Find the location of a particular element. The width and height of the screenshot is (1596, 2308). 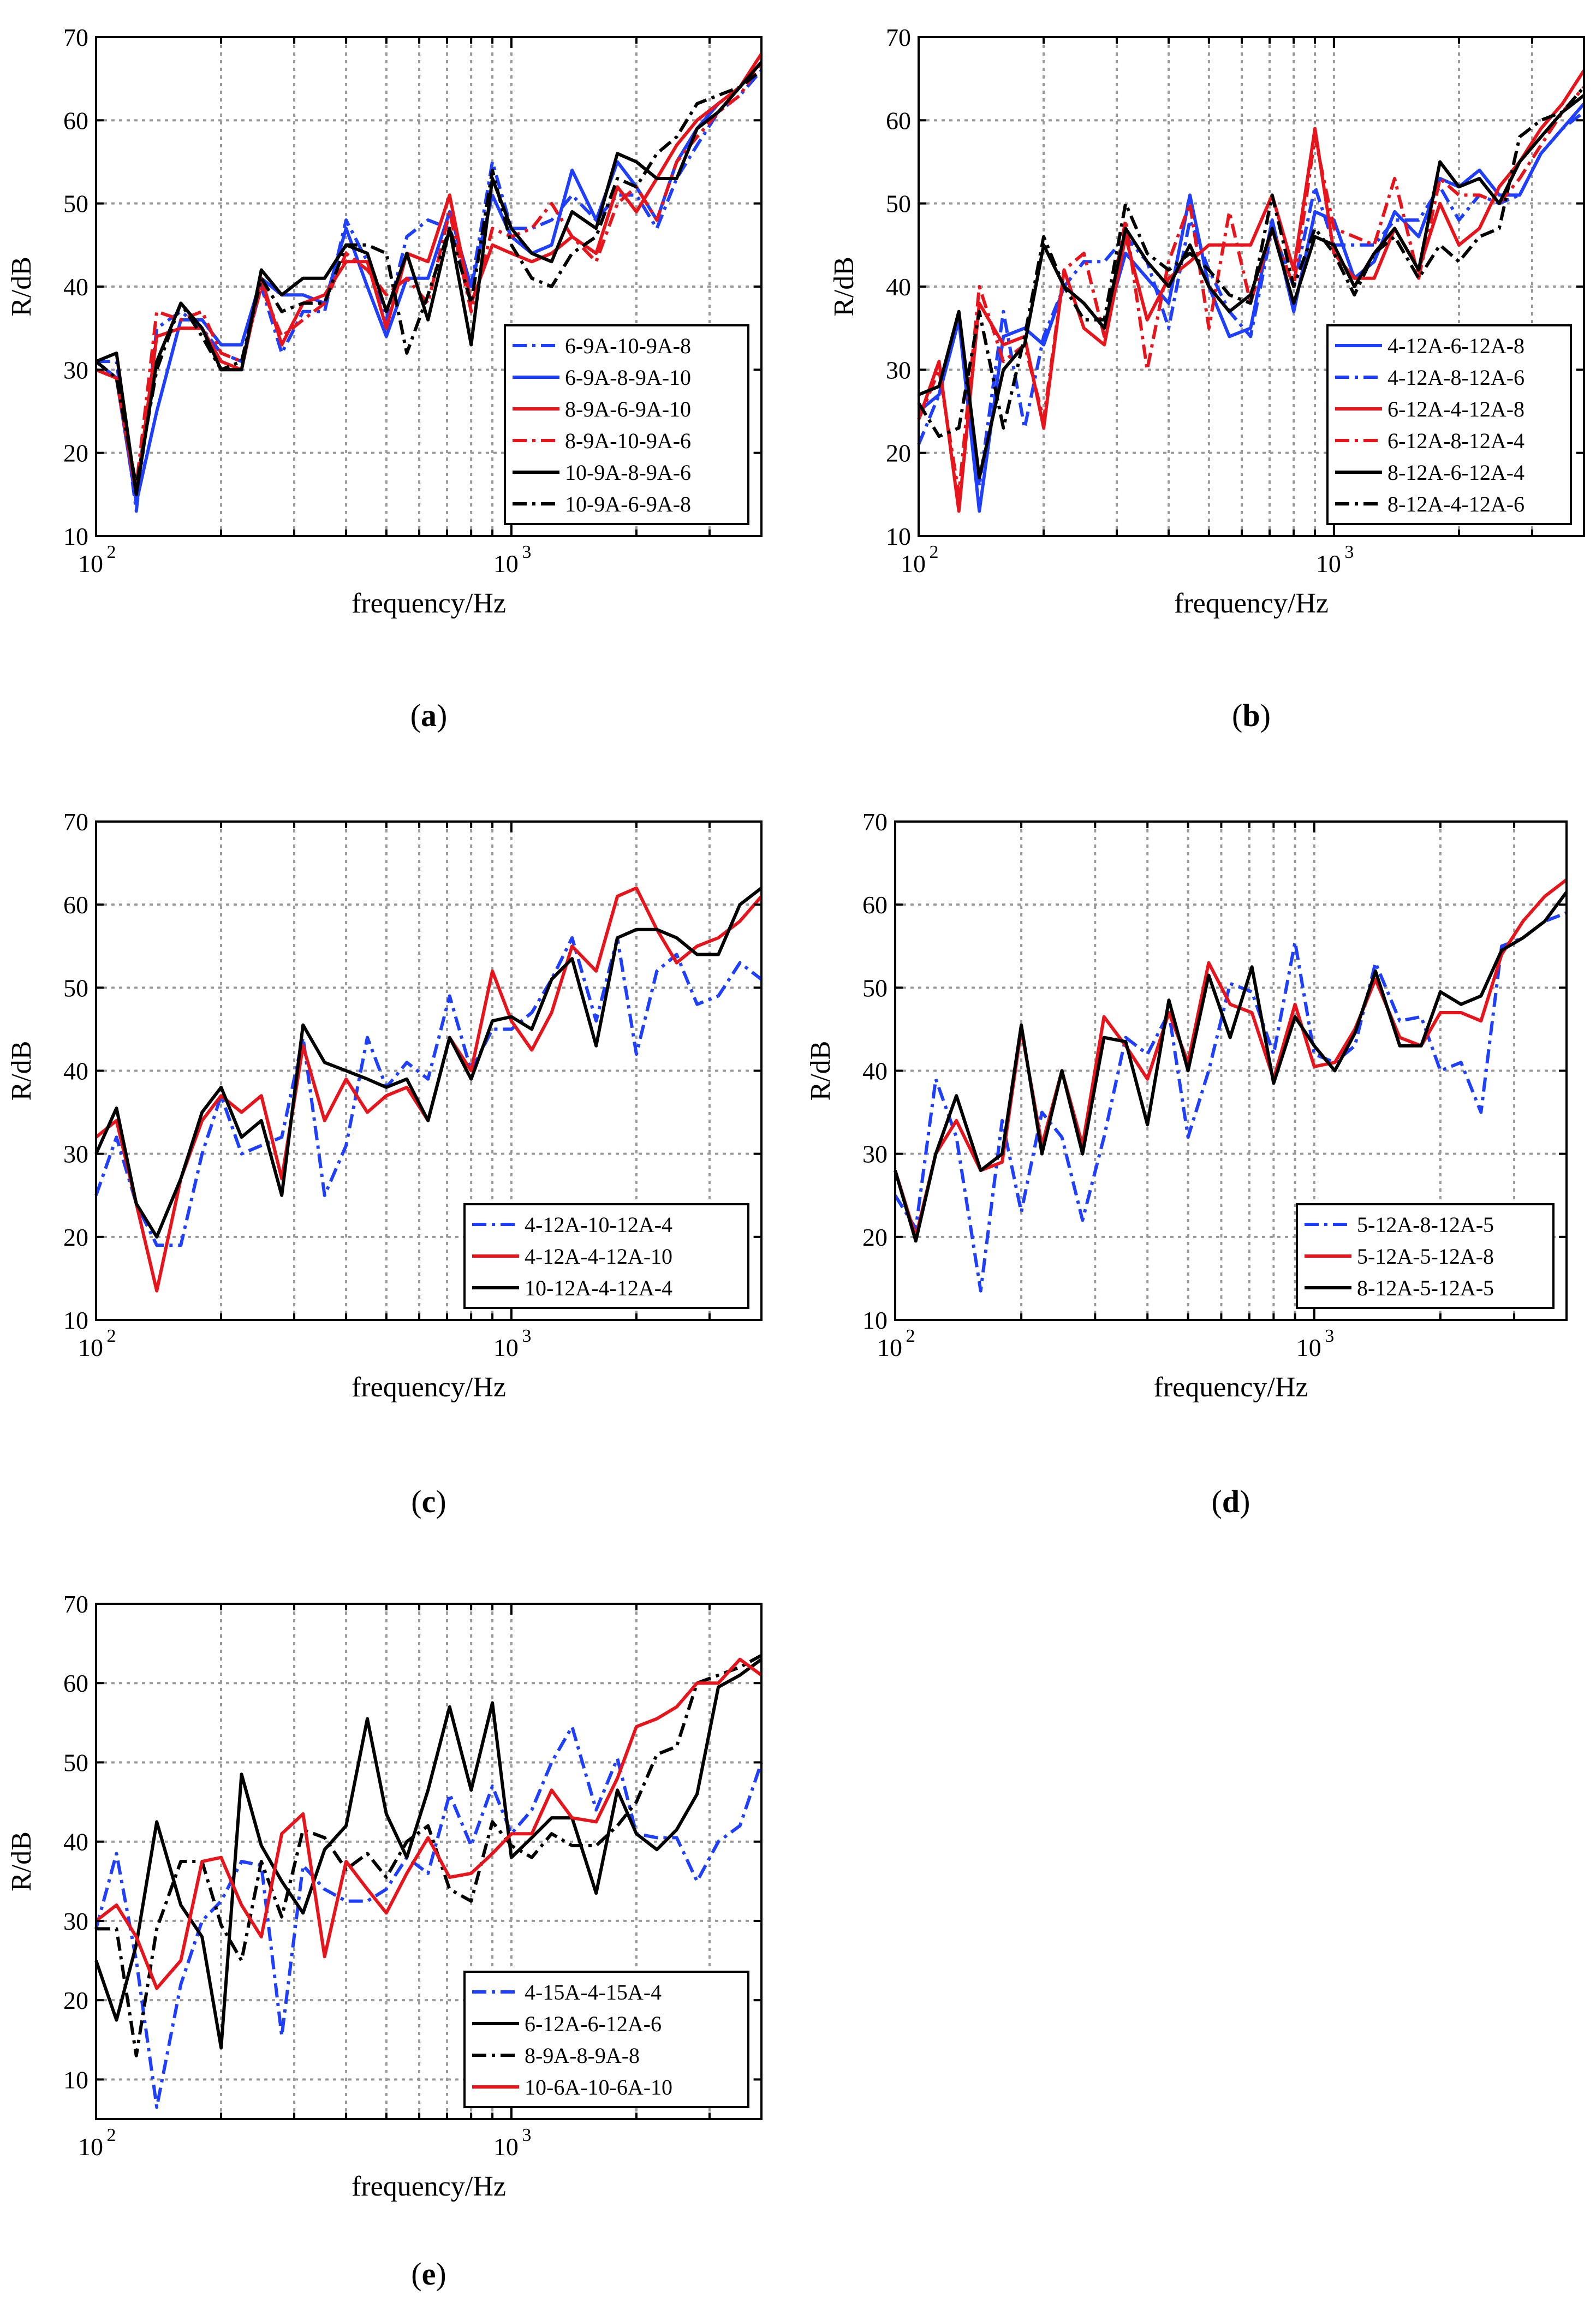

legend-entry: 4-15A-4-15A-4 is located at coordinates (593, 1992).